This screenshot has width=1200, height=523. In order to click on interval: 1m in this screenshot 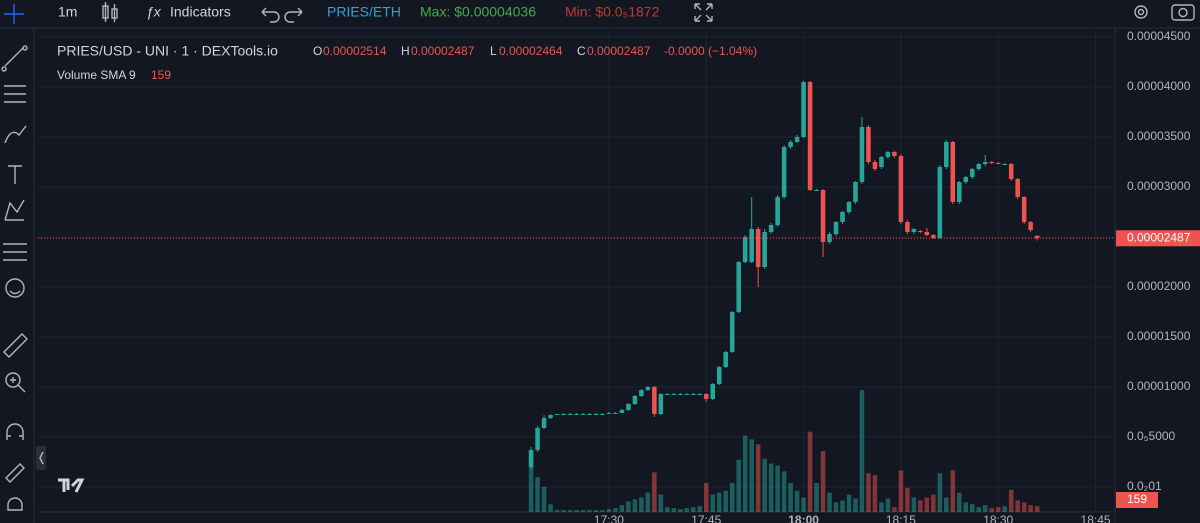, I will do `click(67, 12)`.